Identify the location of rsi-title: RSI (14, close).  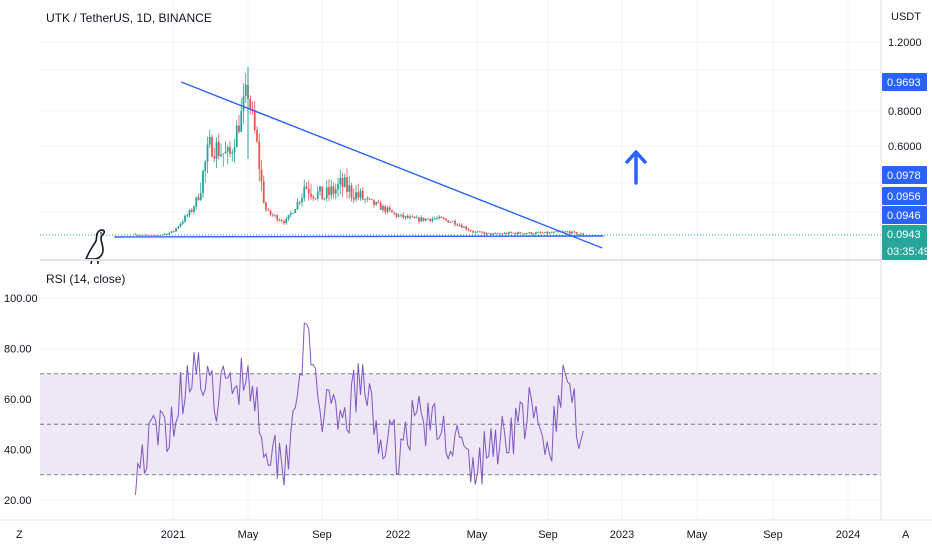
(85, 279).